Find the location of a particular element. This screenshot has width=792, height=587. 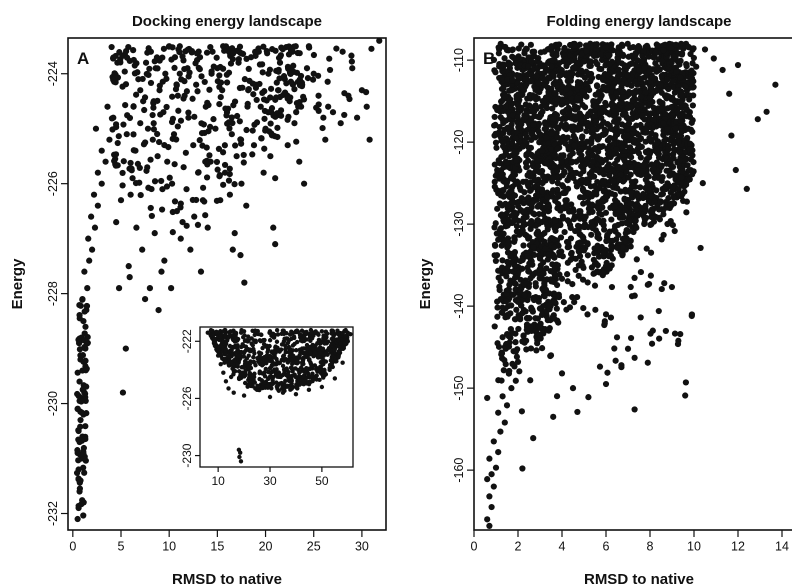

panel-a-ylabel: Energy is located at coordinates (17, 284).